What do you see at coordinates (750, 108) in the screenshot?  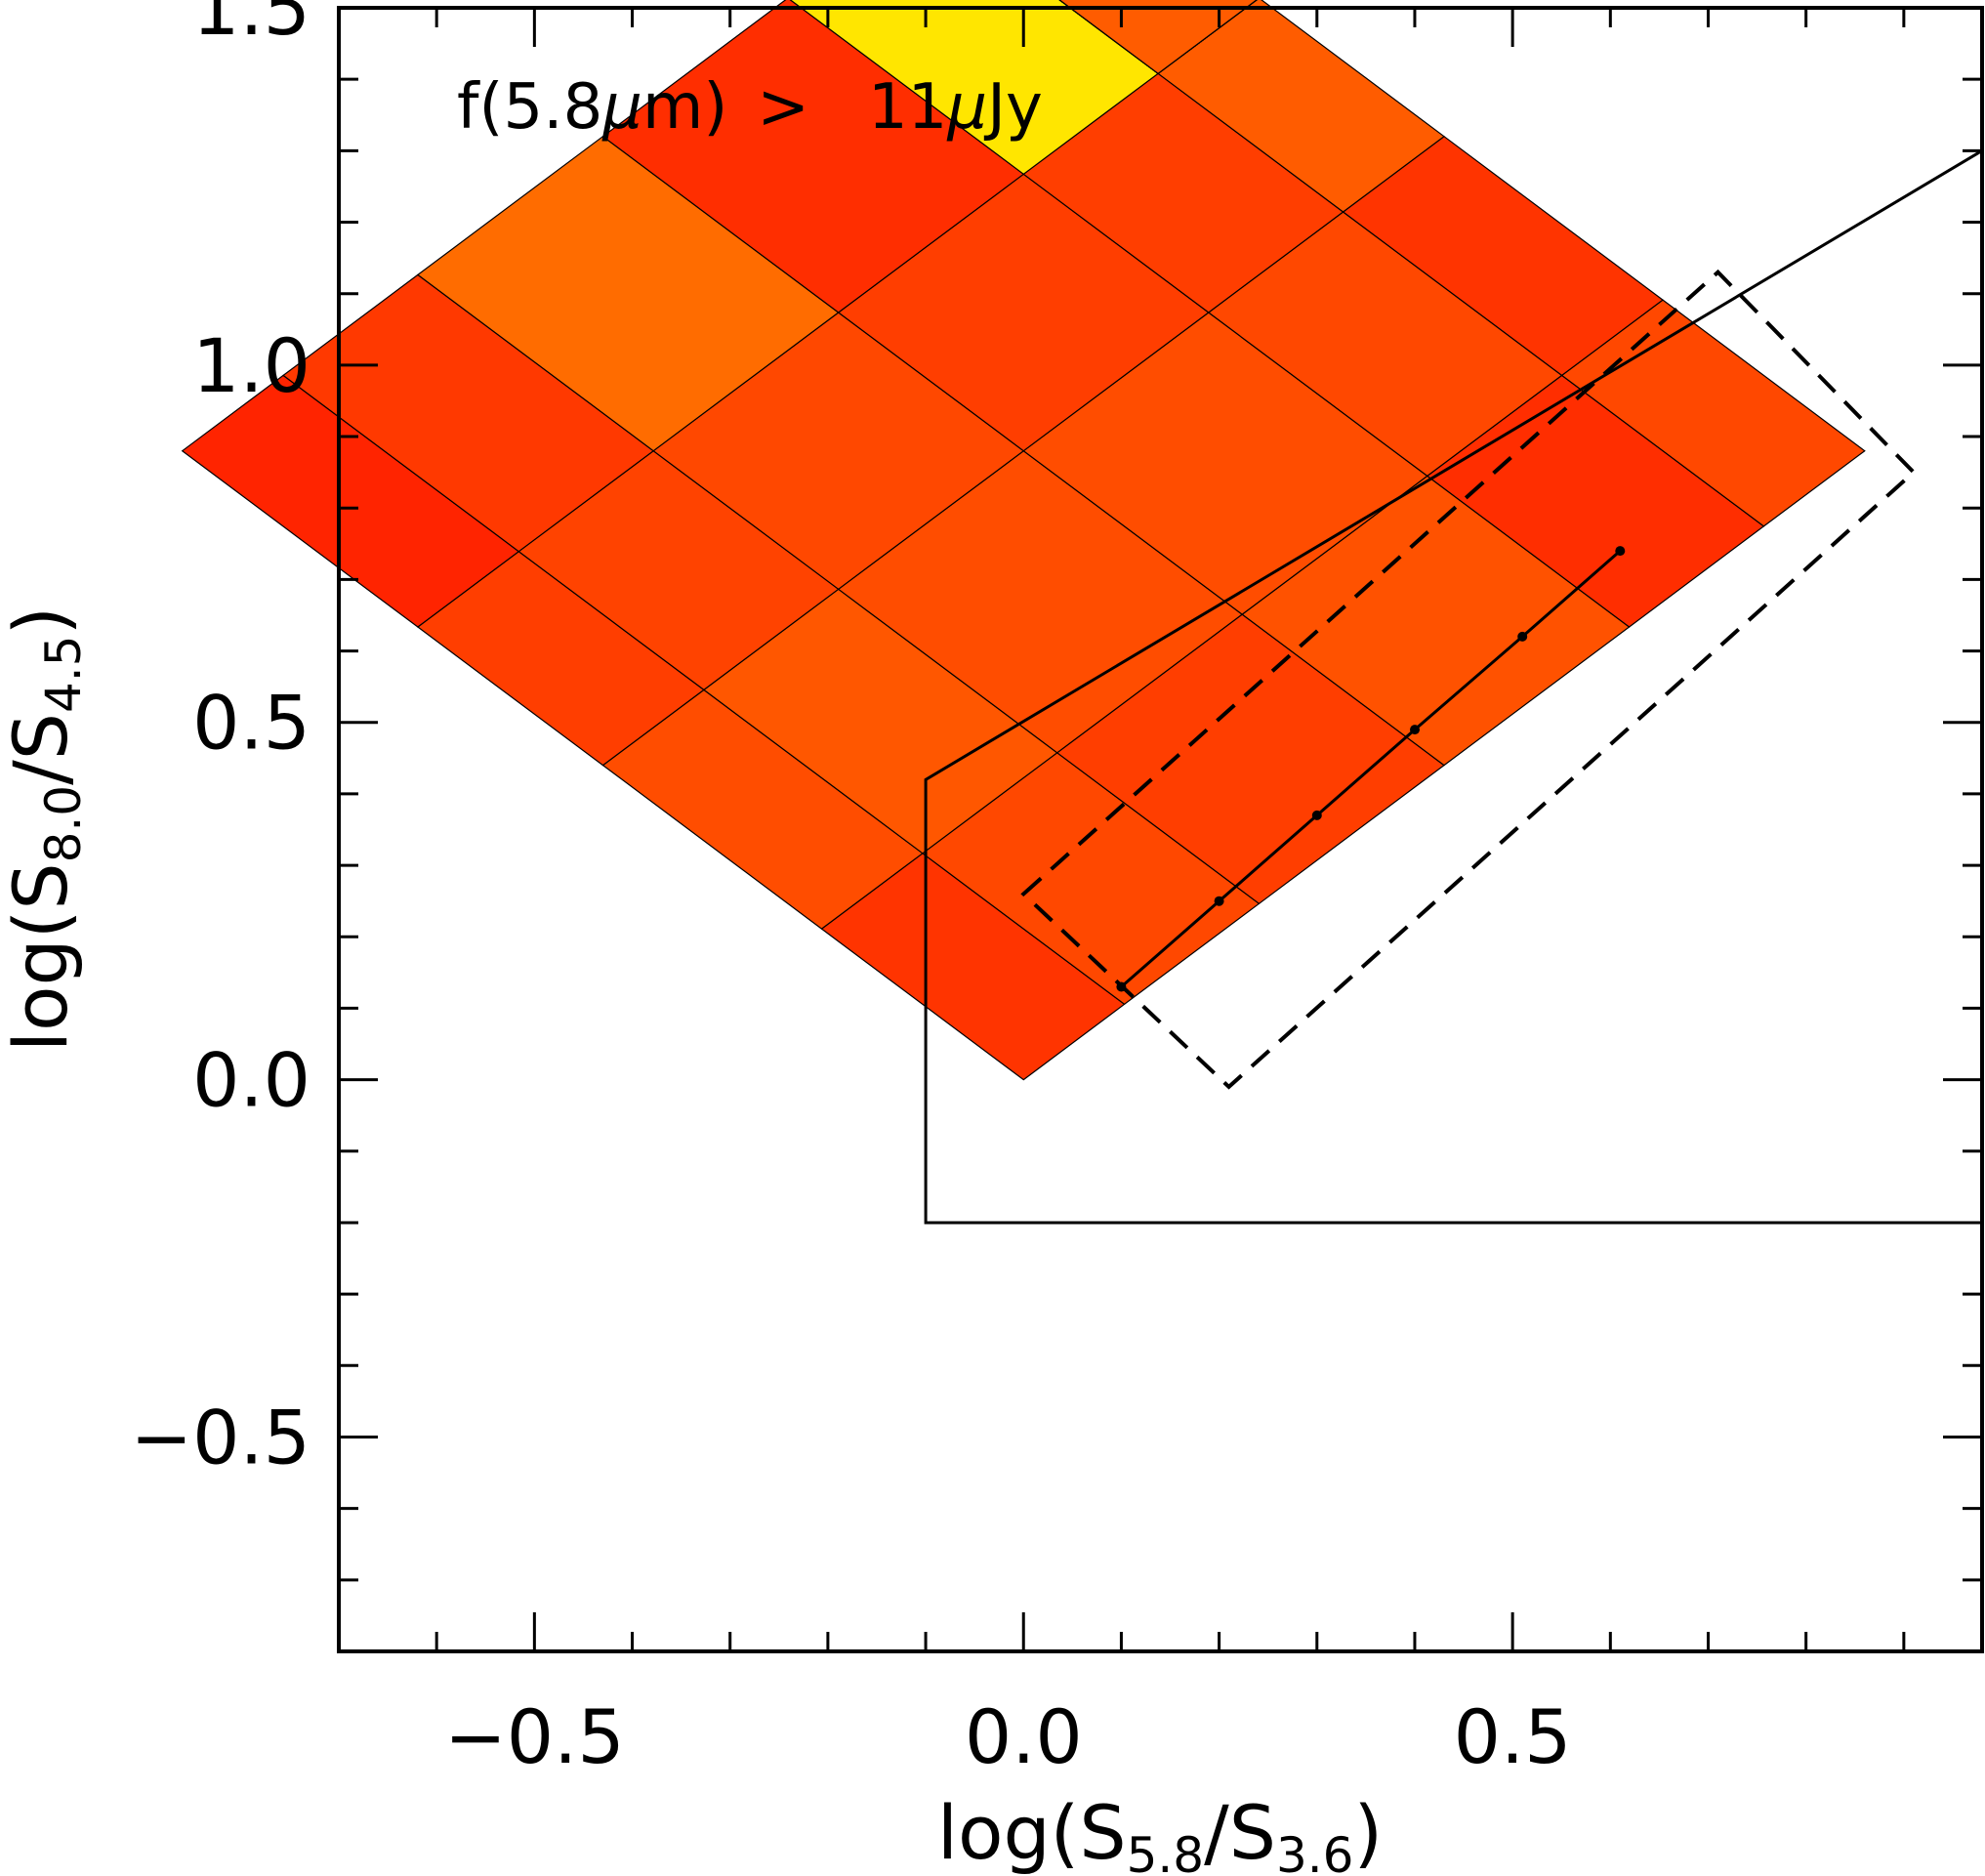 I see `annotation-text: f(5.8μm) >11μJy` at bounding box center [750, 108].